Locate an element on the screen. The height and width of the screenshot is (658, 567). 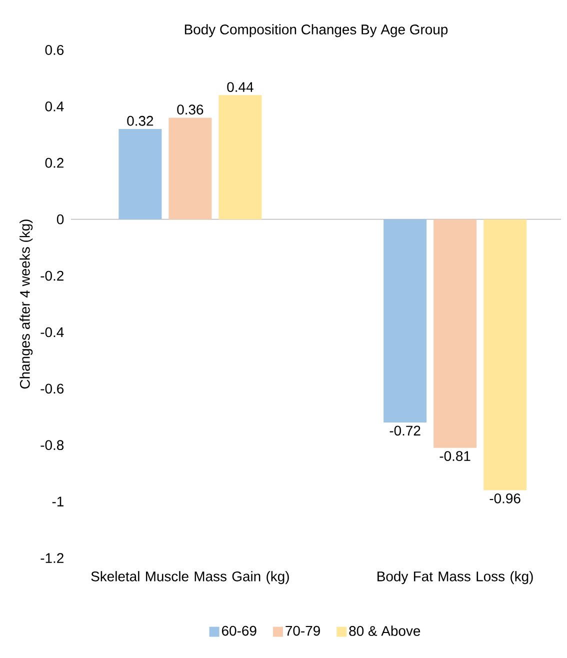
data-label: -0.72 is located at coordinates (405, 431).